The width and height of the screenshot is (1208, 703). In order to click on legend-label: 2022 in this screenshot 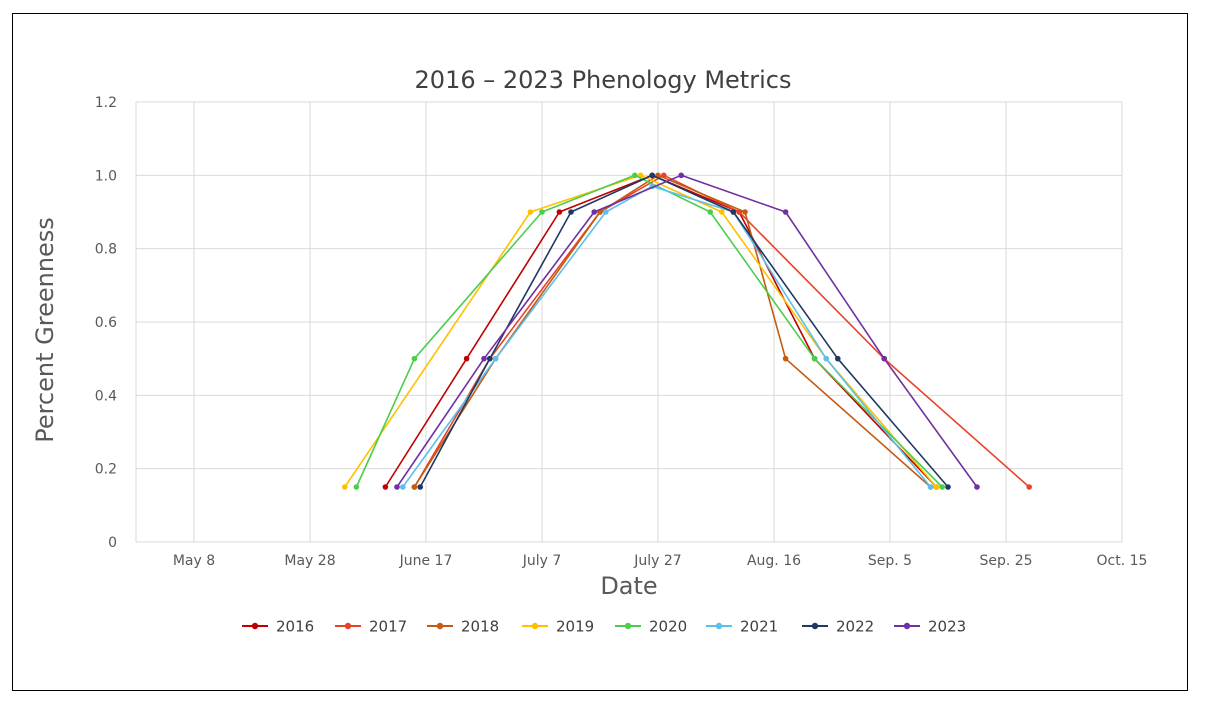, I will do `click(855, 627)`.